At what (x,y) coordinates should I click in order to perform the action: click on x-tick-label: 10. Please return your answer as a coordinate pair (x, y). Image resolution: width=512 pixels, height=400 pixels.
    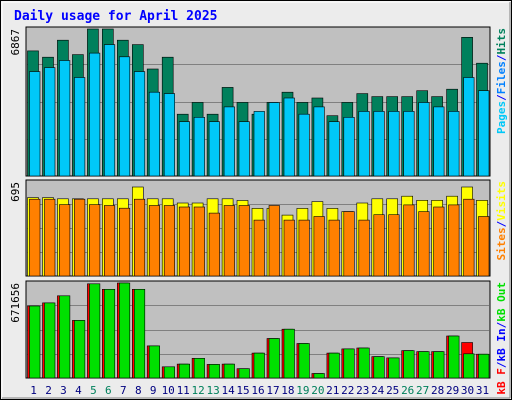
    Looking at the image, I should click on (168, 390).